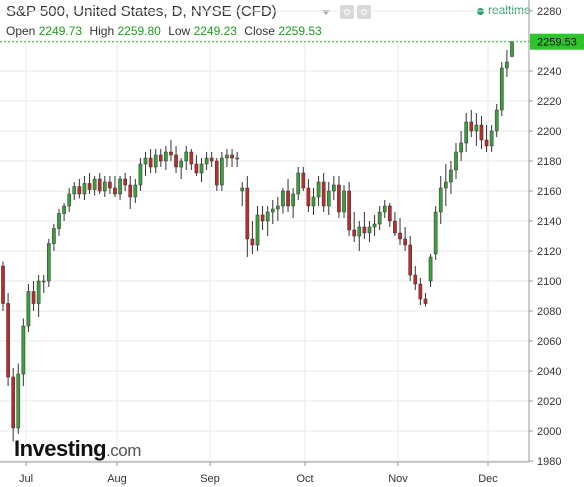 The width and height of the screenshot is (584, 487). What do you see at coordinates (347, 12) in the screenshot?
I see `settings-icon` at bounding box center [347, 12].